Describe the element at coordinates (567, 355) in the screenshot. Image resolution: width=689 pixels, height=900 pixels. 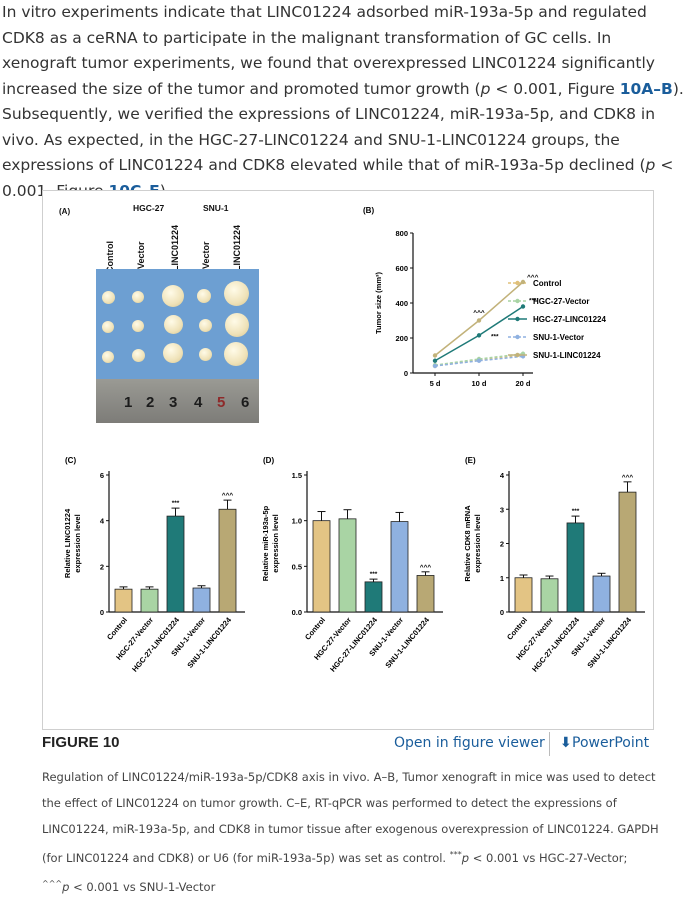
I see `legend-label: SNU-1-LINC01224` at that location.